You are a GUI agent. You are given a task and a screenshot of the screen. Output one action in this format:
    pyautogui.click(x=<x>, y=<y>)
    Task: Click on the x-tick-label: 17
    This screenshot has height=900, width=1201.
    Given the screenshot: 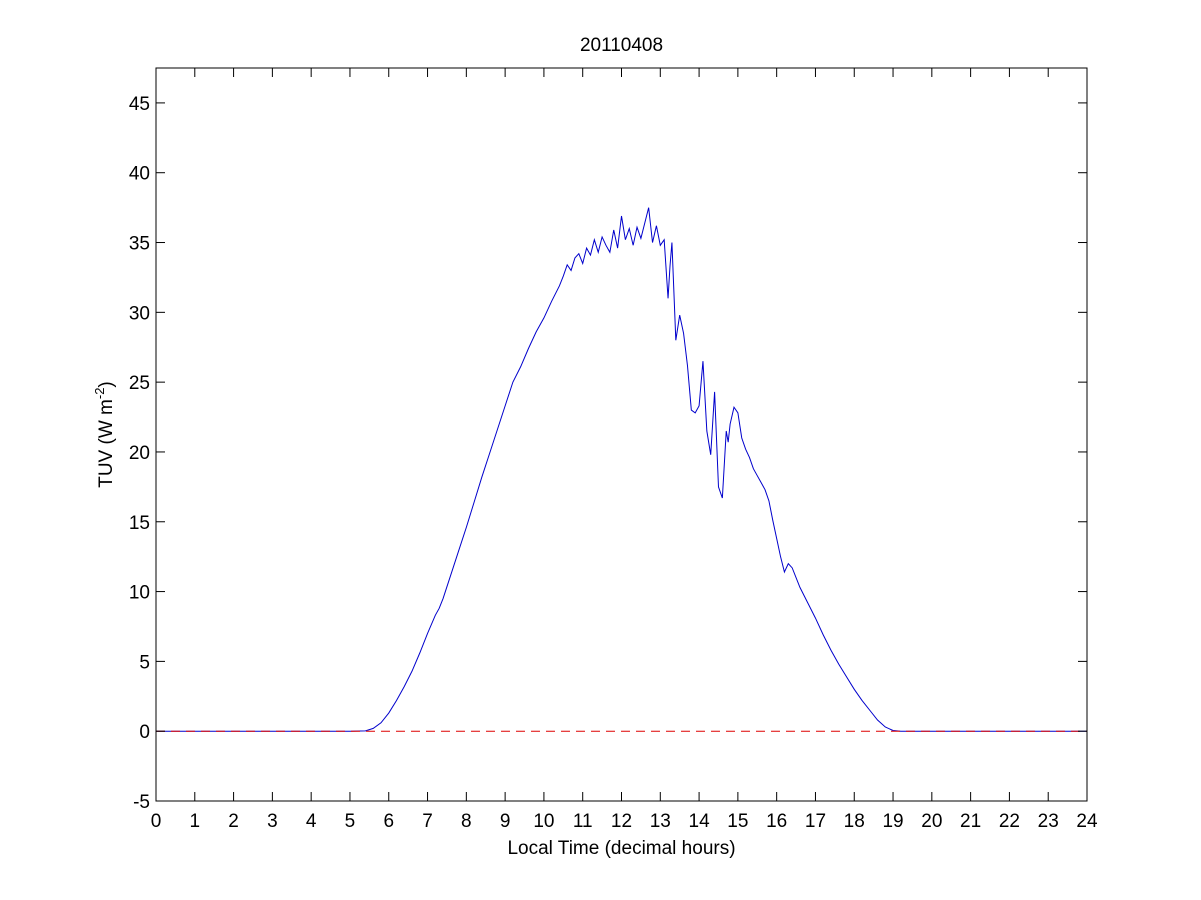 What is the action you would take?
    pyautogui.click(x=815, y=821)
    